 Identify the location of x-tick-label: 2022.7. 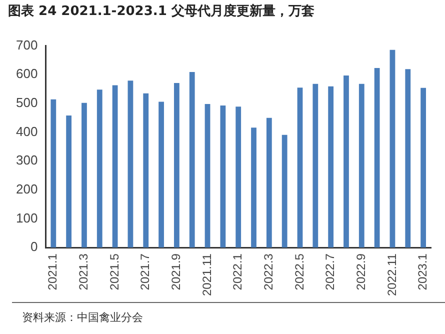
(330, 271).